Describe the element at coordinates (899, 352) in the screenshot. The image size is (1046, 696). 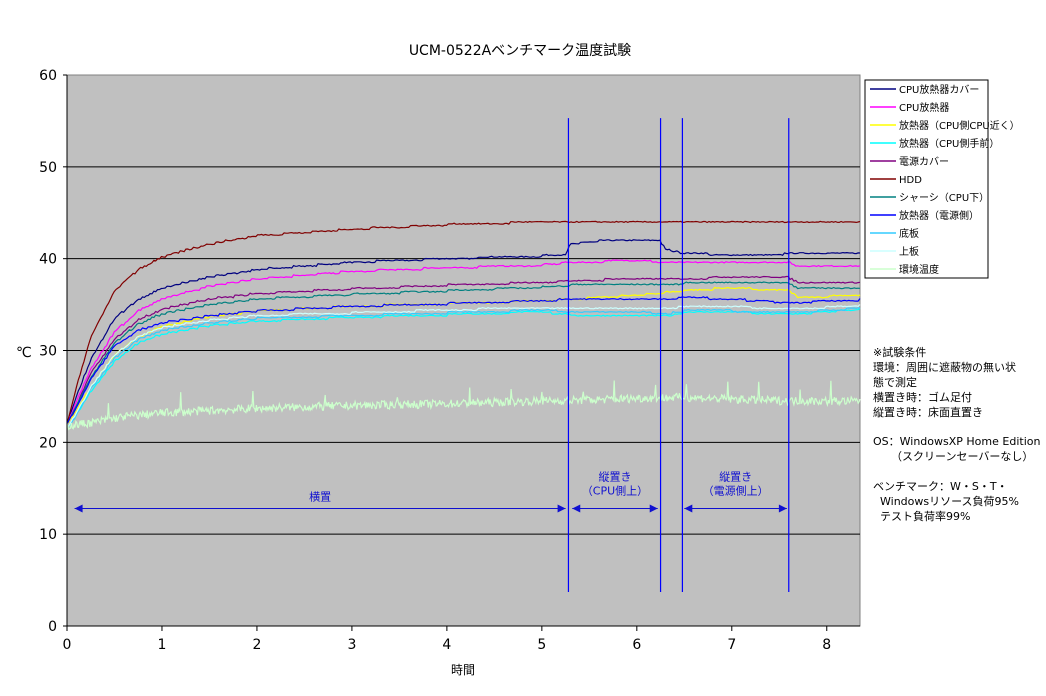
I see `condition-note: ※試験条件` at that location.